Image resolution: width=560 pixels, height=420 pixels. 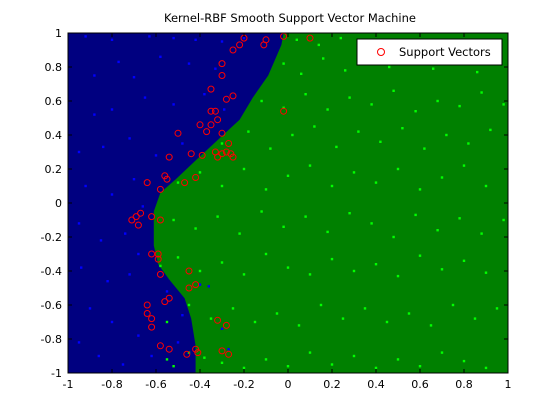 What do you see at coordinates (376, 384) in the screenshot?
I see `x-tick-label: 0.4` at bounding box center [376, 384].